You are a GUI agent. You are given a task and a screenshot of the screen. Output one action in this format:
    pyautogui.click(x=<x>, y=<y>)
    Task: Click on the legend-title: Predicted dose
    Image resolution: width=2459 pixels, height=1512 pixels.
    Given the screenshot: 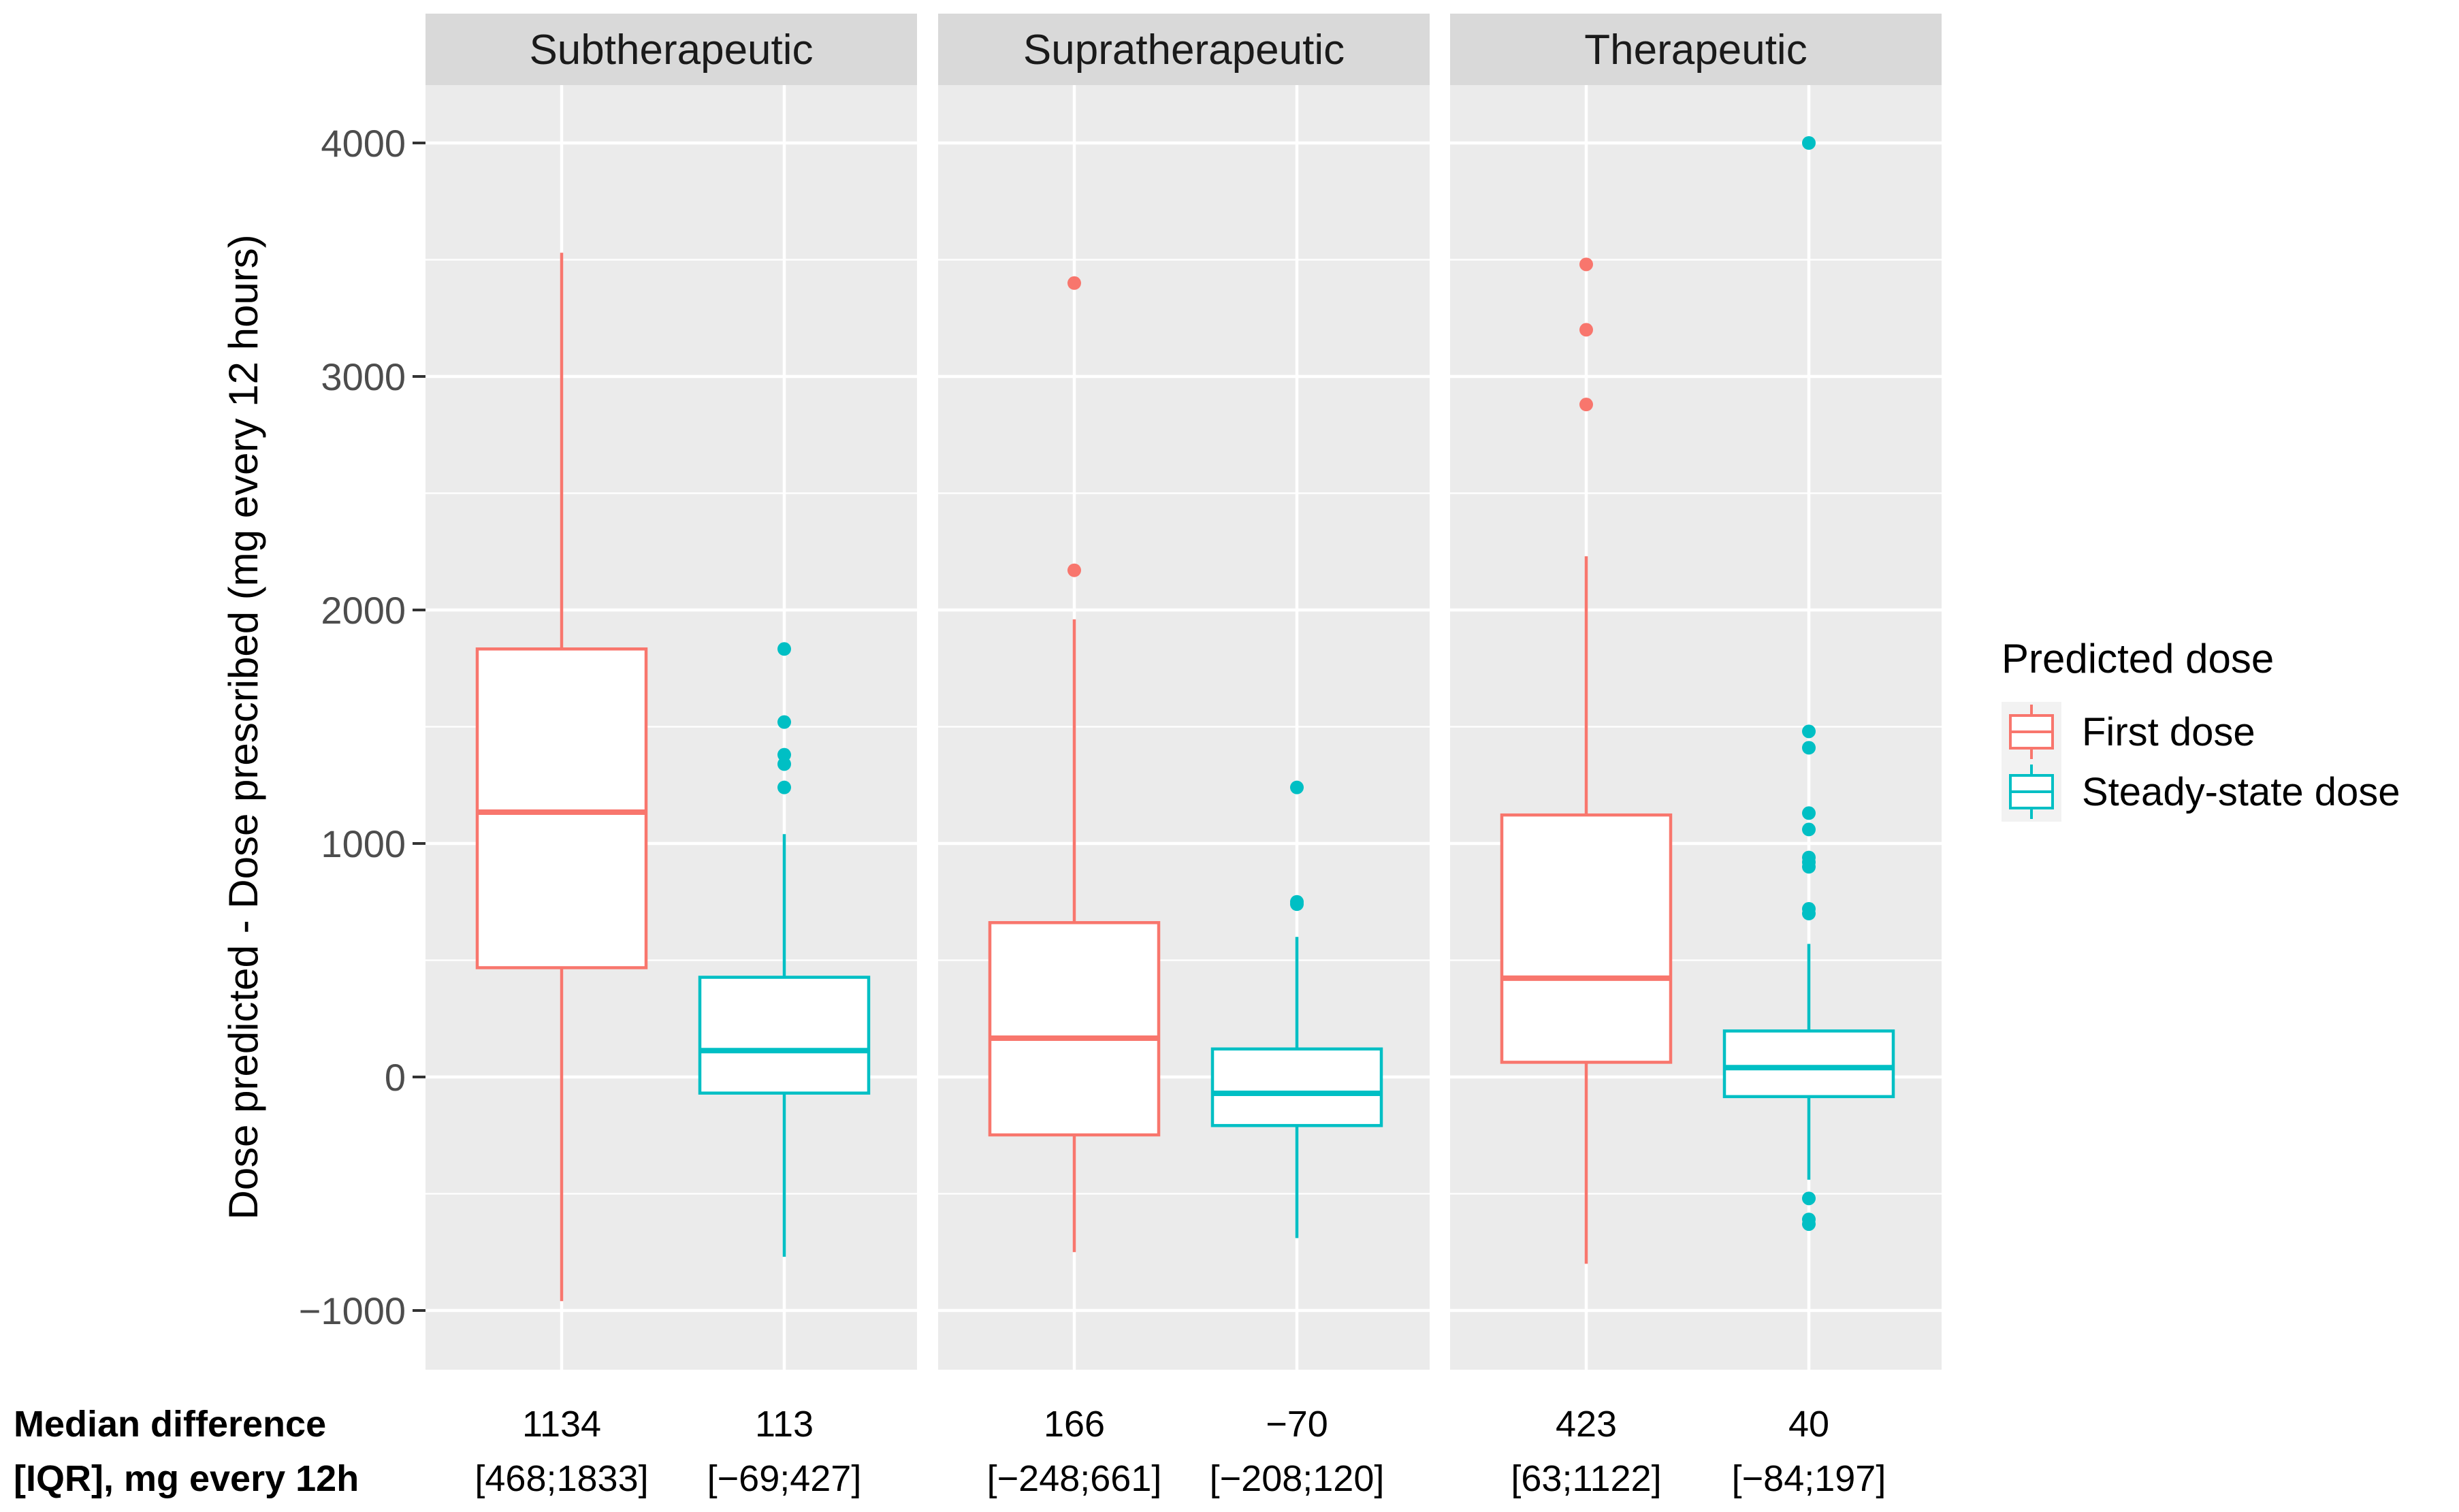 What is the action you would take?
    pyautogui.click(x=2138, y=658)
    